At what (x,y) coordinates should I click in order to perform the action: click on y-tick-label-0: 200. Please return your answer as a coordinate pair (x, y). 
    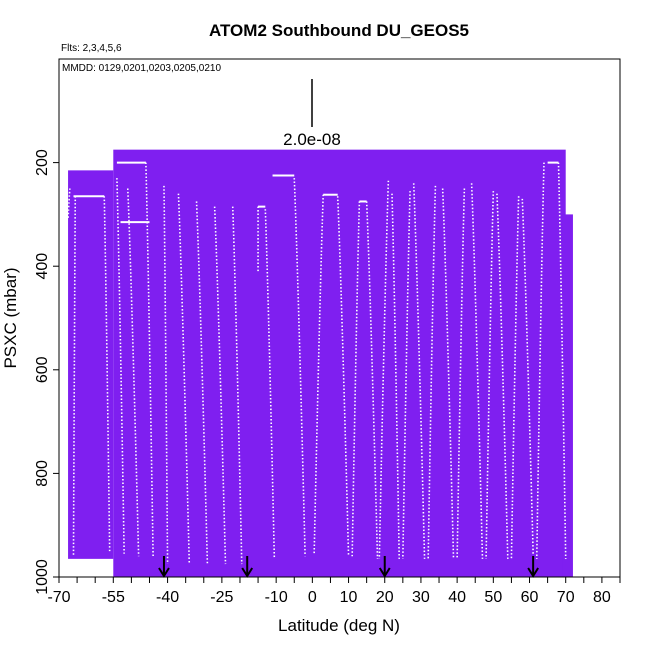
    Looking at the image, I should click on (42, 162).